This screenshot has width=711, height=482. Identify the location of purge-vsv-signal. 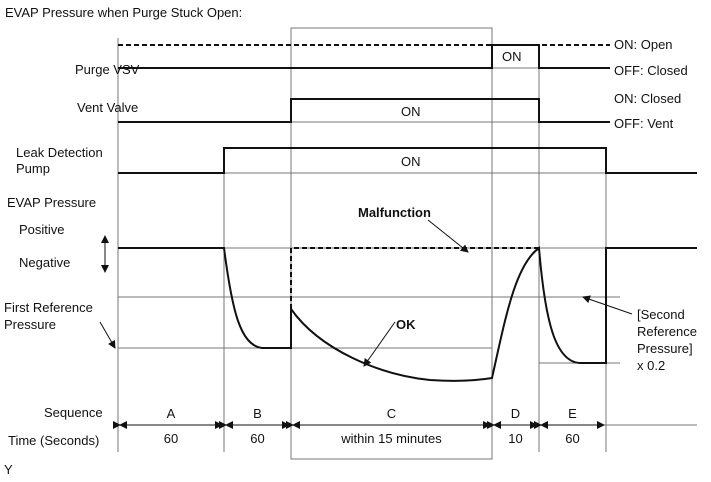
(364, 56).